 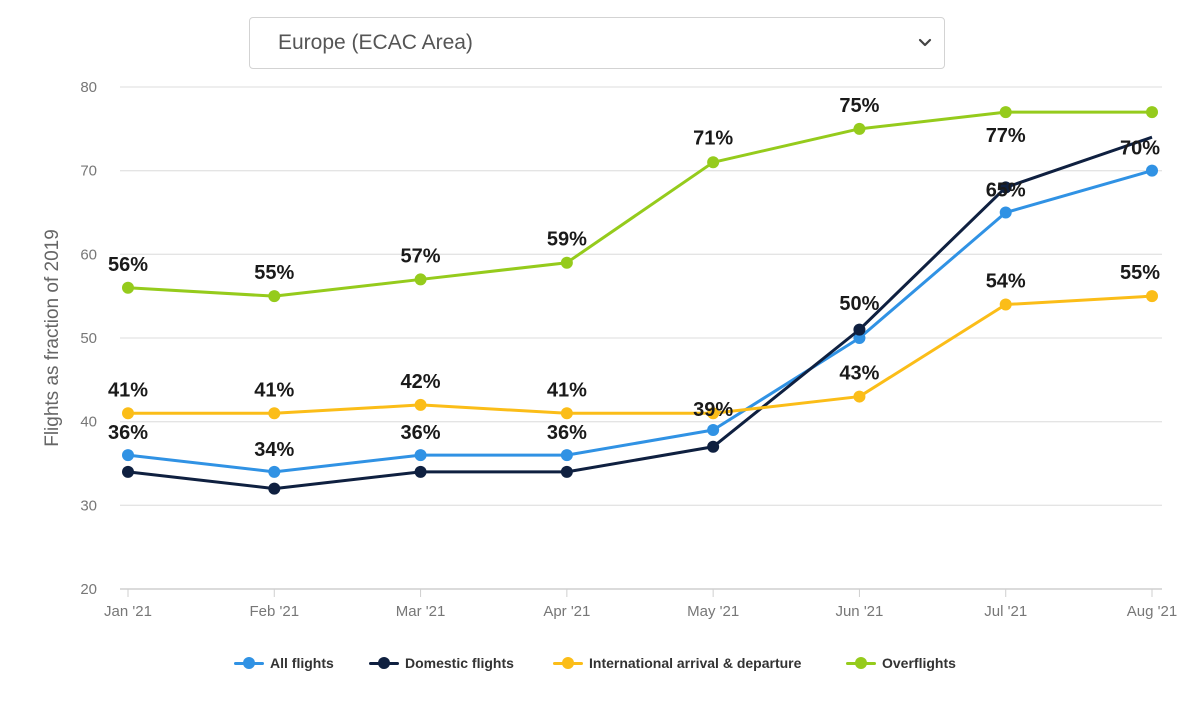 What do you see at coordinates (459, 663) in the screenshot?
I see `legend-label: Domestic flights` at bounding box center [459, 663].